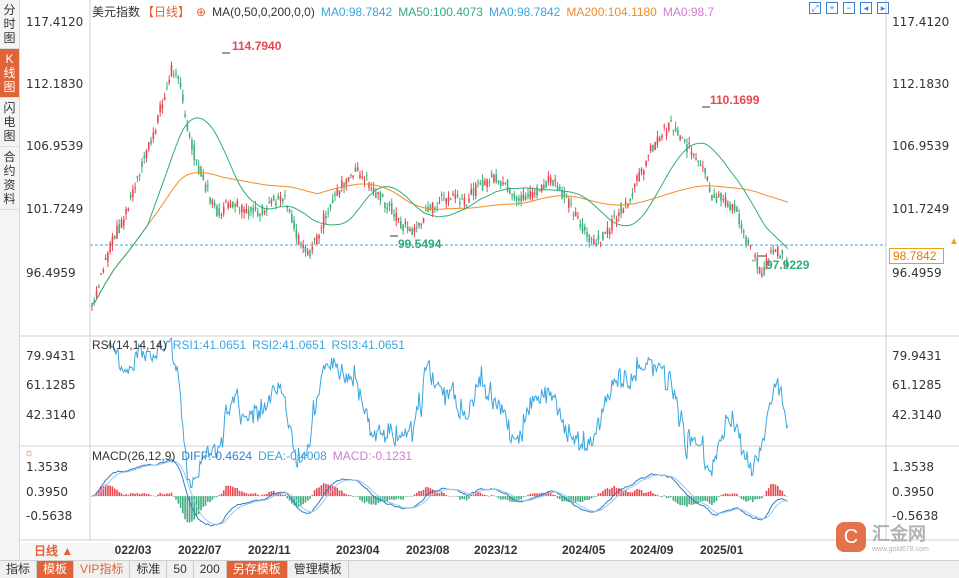 The image size is (959, 578). Describe the element at coordinates (102, 569) in the screenshot. I see `vip-indicator-button: VIP指标` at that location.